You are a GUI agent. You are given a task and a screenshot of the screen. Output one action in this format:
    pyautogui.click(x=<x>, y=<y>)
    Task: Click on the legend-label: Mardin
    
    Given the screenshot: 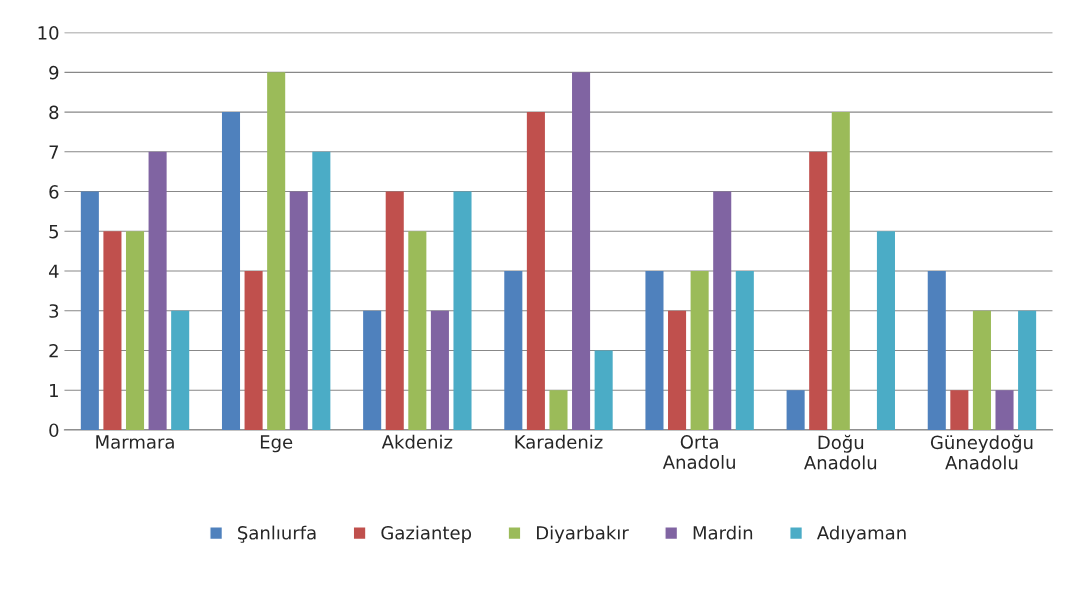 What is the action you would take?
    pyautogui.click(x=723, y=532)
    